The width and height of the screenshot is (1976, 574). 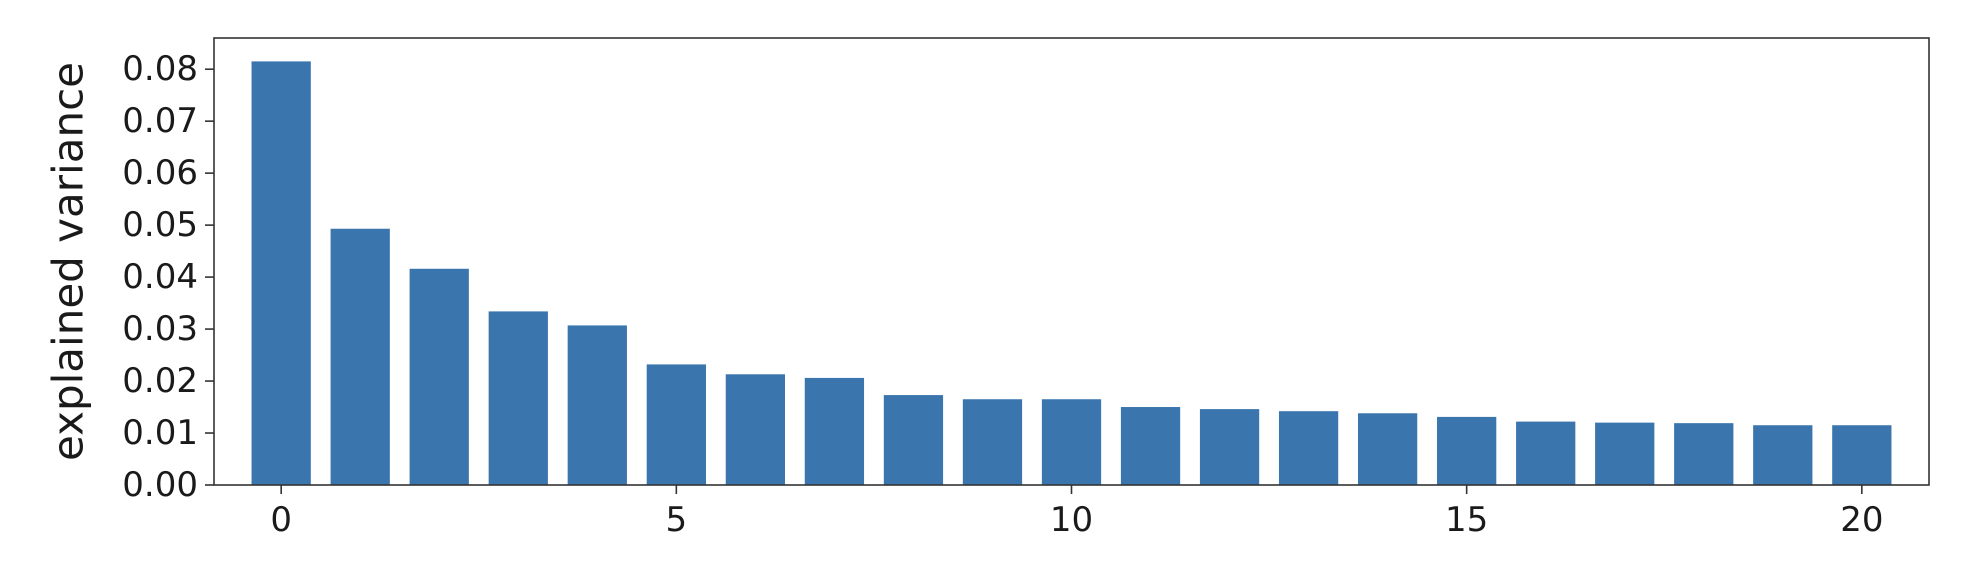 I want to click on y-tick-label: 0.06, so click(x=160, y=173).